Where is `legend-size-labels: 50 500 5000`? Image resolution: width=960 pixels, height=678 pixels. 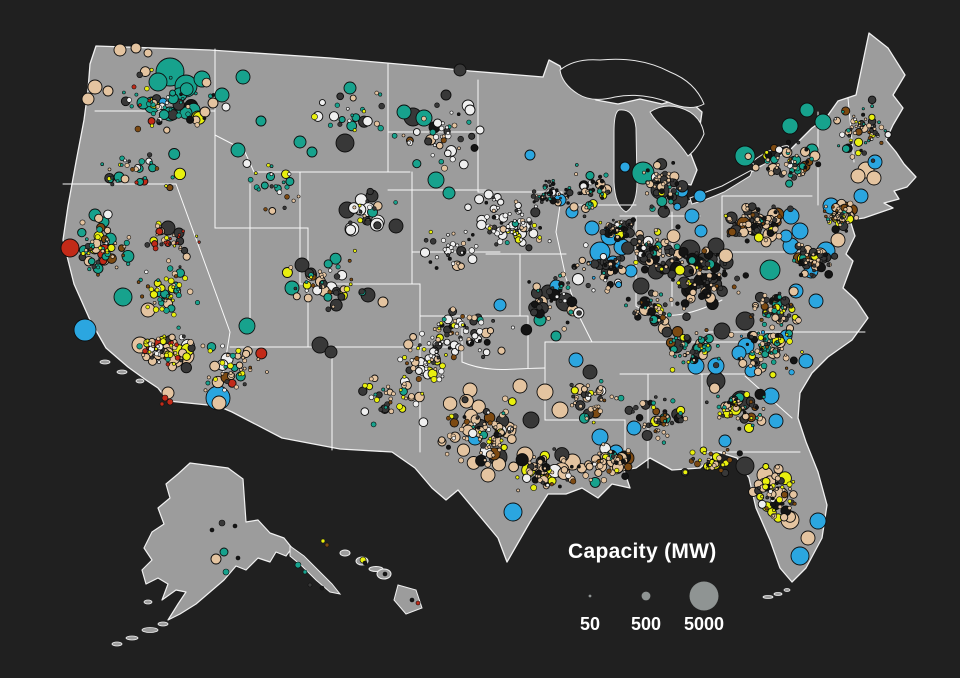 legend-size-labels: 50 500 5000 is located at coordinates (667, 626).